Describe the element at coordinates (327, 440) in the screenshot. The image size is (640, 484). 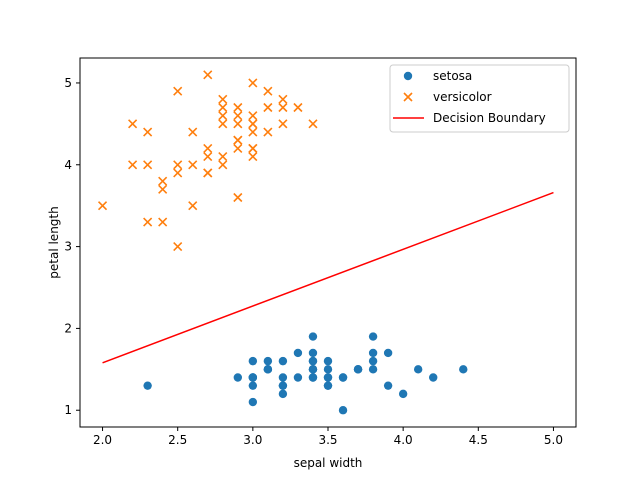
I see `x-tick-label: 3.5` at that location.